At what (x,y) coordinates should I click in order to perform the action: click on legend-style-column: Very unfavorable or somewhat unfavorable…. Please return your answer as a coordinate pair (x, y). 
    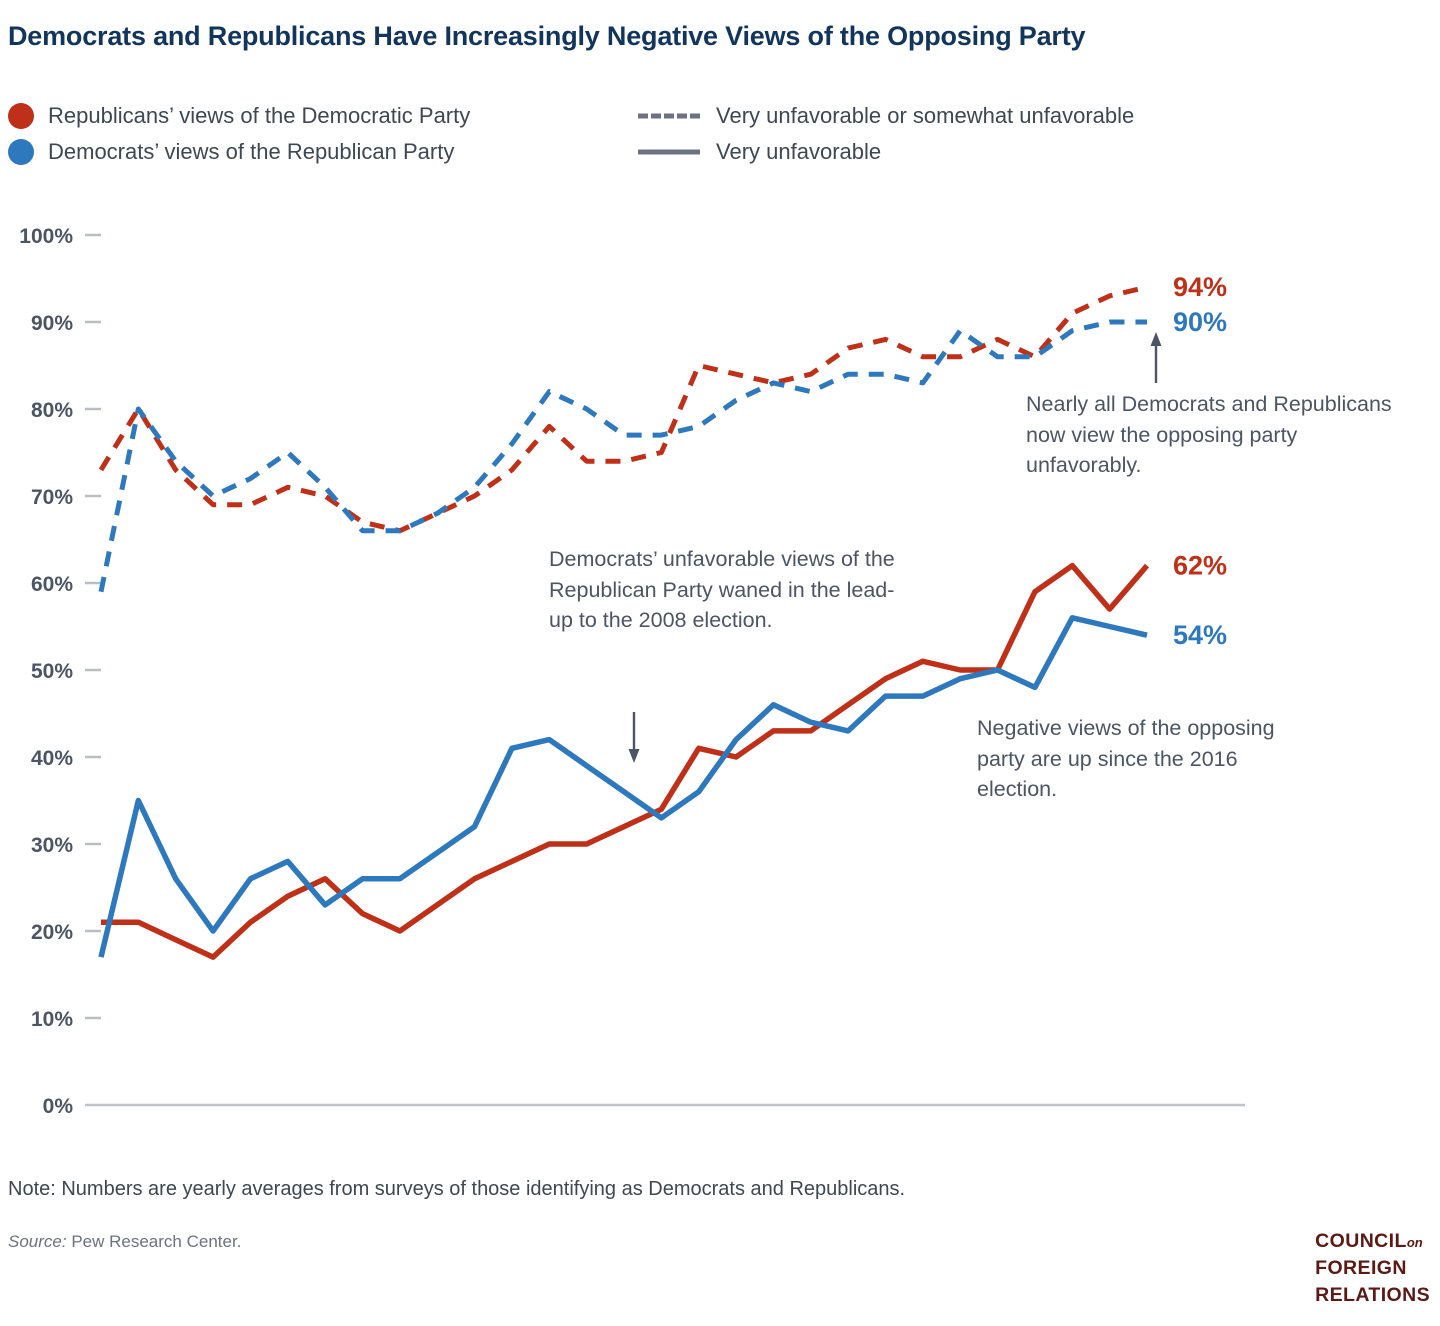
    Looking at the image, I should click on (886, 134).